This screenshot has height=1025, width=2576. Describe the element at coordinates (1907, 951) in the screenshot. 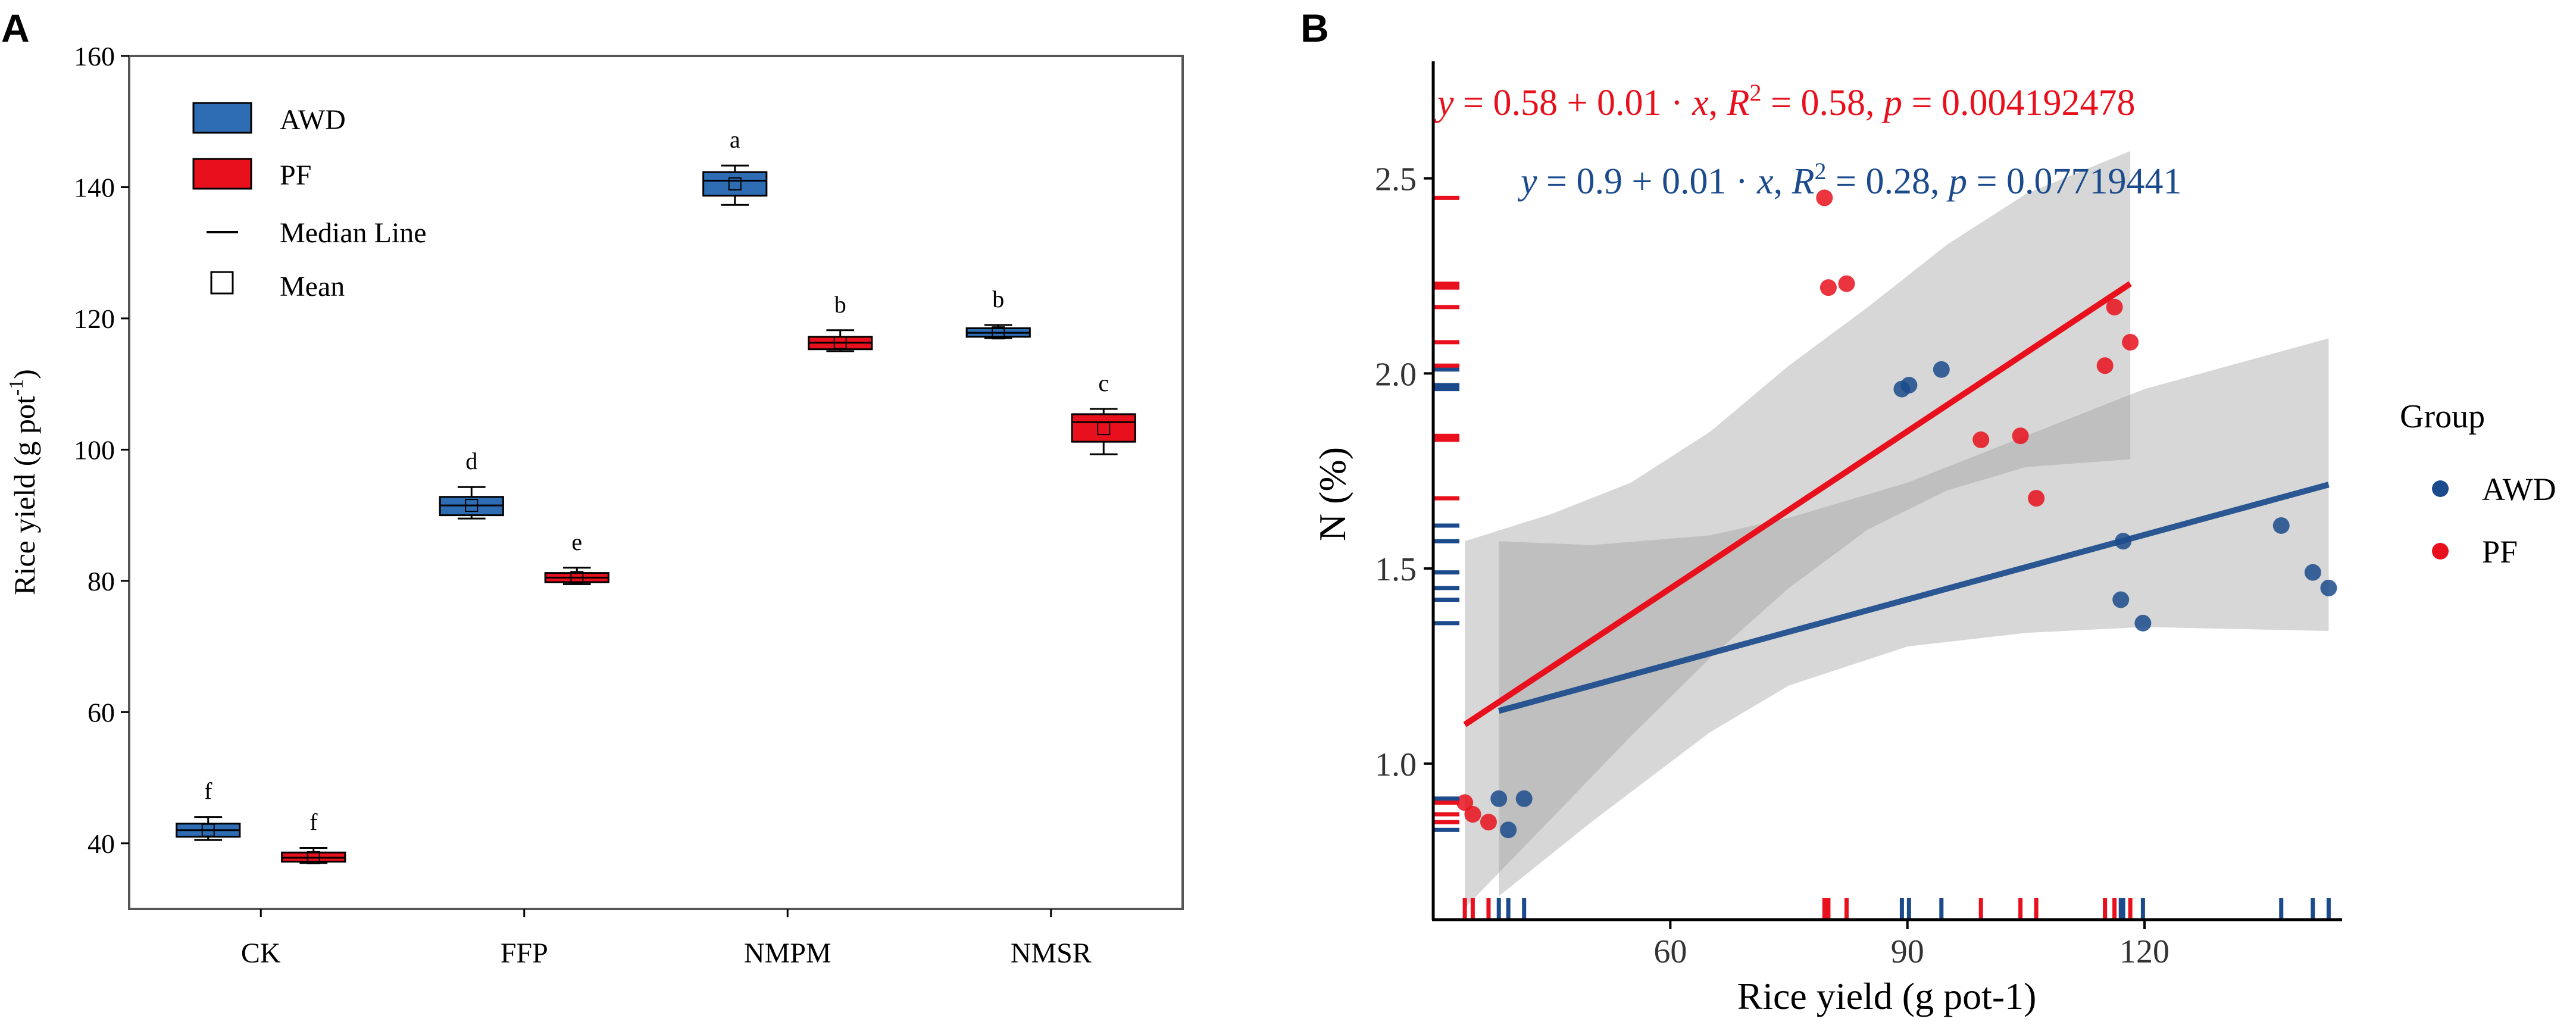

I see `panel-b-x-tick-label: 90` at that location.